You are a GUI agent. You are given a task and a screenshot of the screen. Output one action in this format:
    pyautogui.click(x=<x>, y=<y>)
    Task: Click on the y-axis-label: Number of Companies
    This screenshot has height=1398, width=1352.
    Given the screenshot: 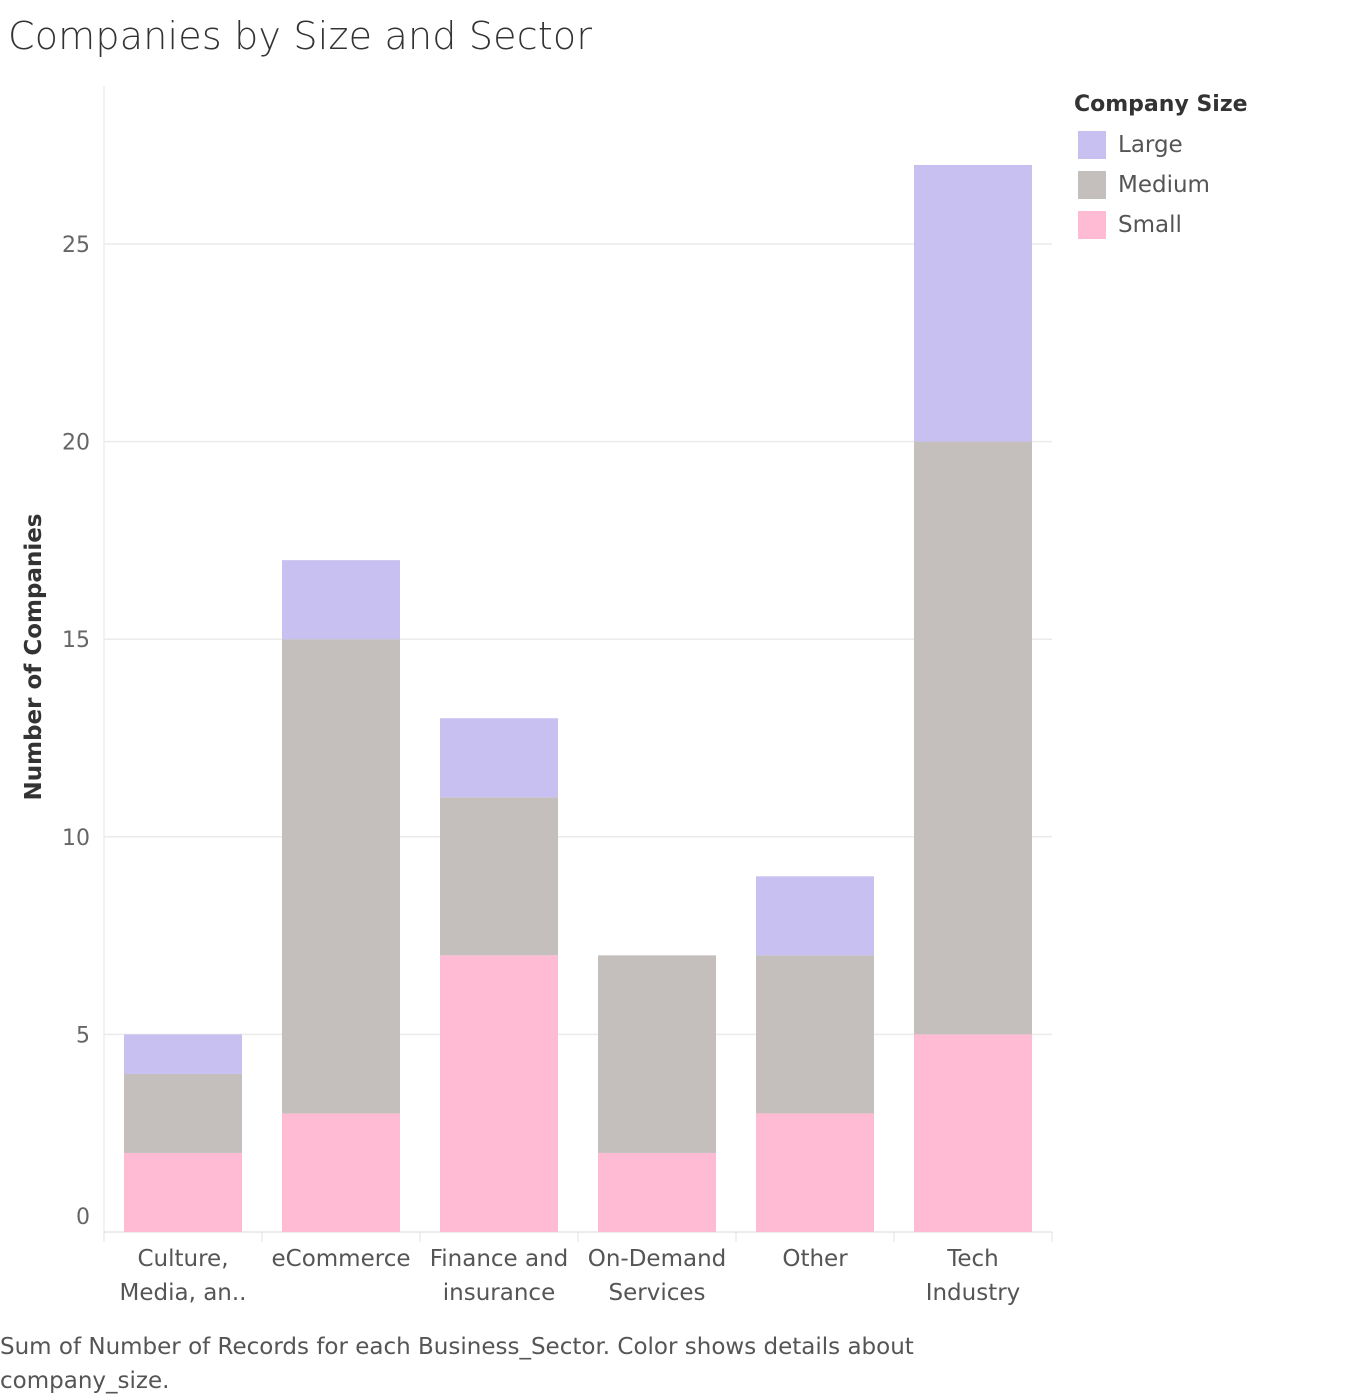 What is the action you would take?
    pyautogui.click(x=34, y=657)
    